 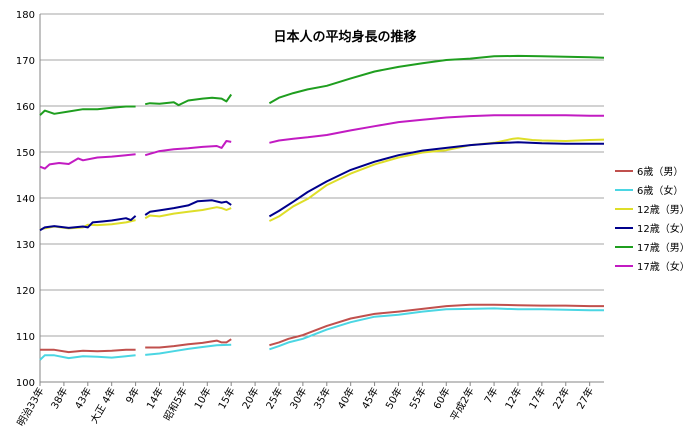 What do you see at coordinates (344, 37) in the screenshot?
I see `chart-title: 日本人の平均身長の推移` at bounding box center [344, 37].